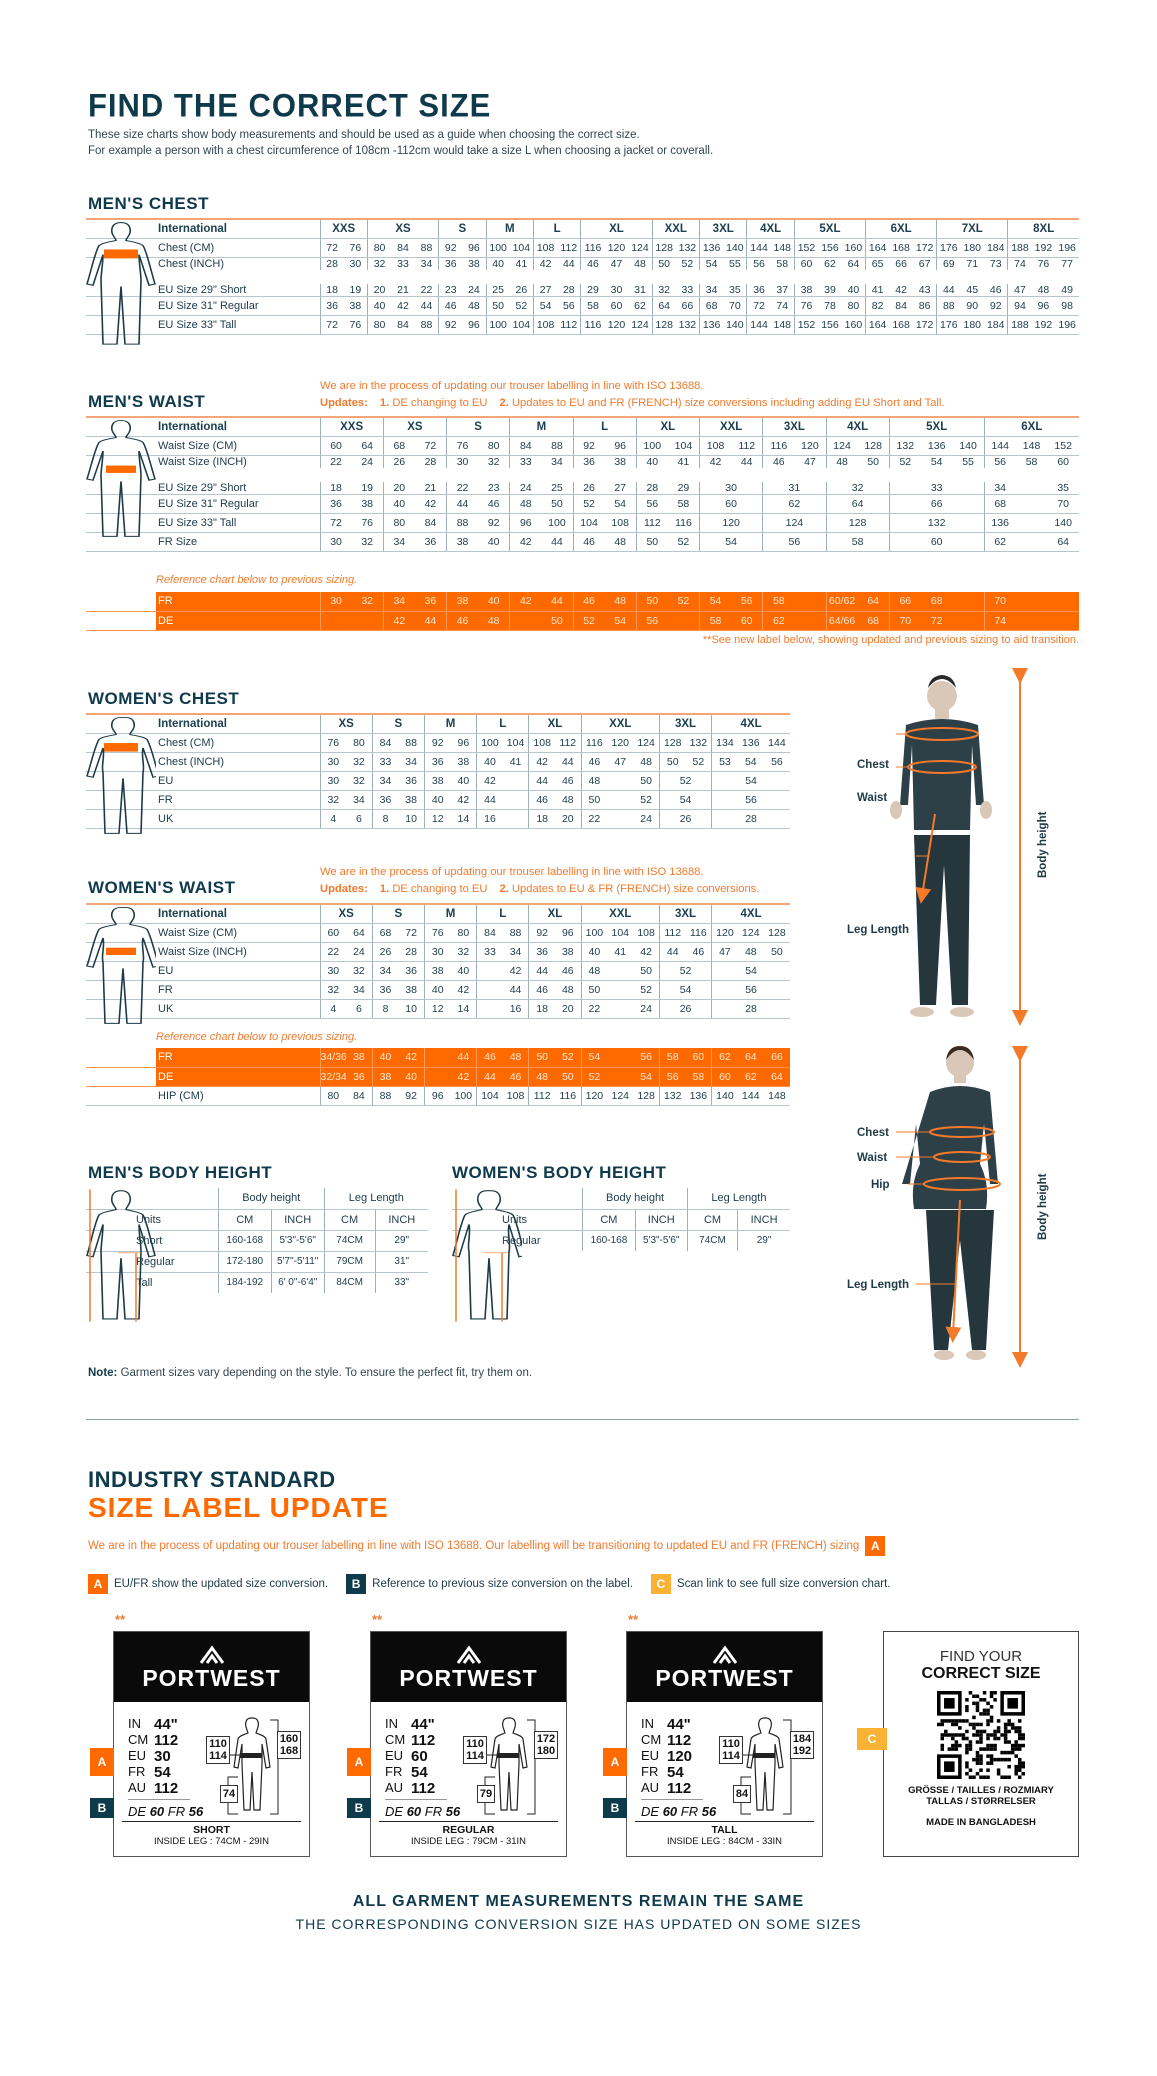 Image resolution: width=1157 pixels, height=2076 pixels. What do you see at coordinates (724, 1678) in the screenshot?
I see `brand-logo: PORTWEST` at bounding box center [724, 1678].